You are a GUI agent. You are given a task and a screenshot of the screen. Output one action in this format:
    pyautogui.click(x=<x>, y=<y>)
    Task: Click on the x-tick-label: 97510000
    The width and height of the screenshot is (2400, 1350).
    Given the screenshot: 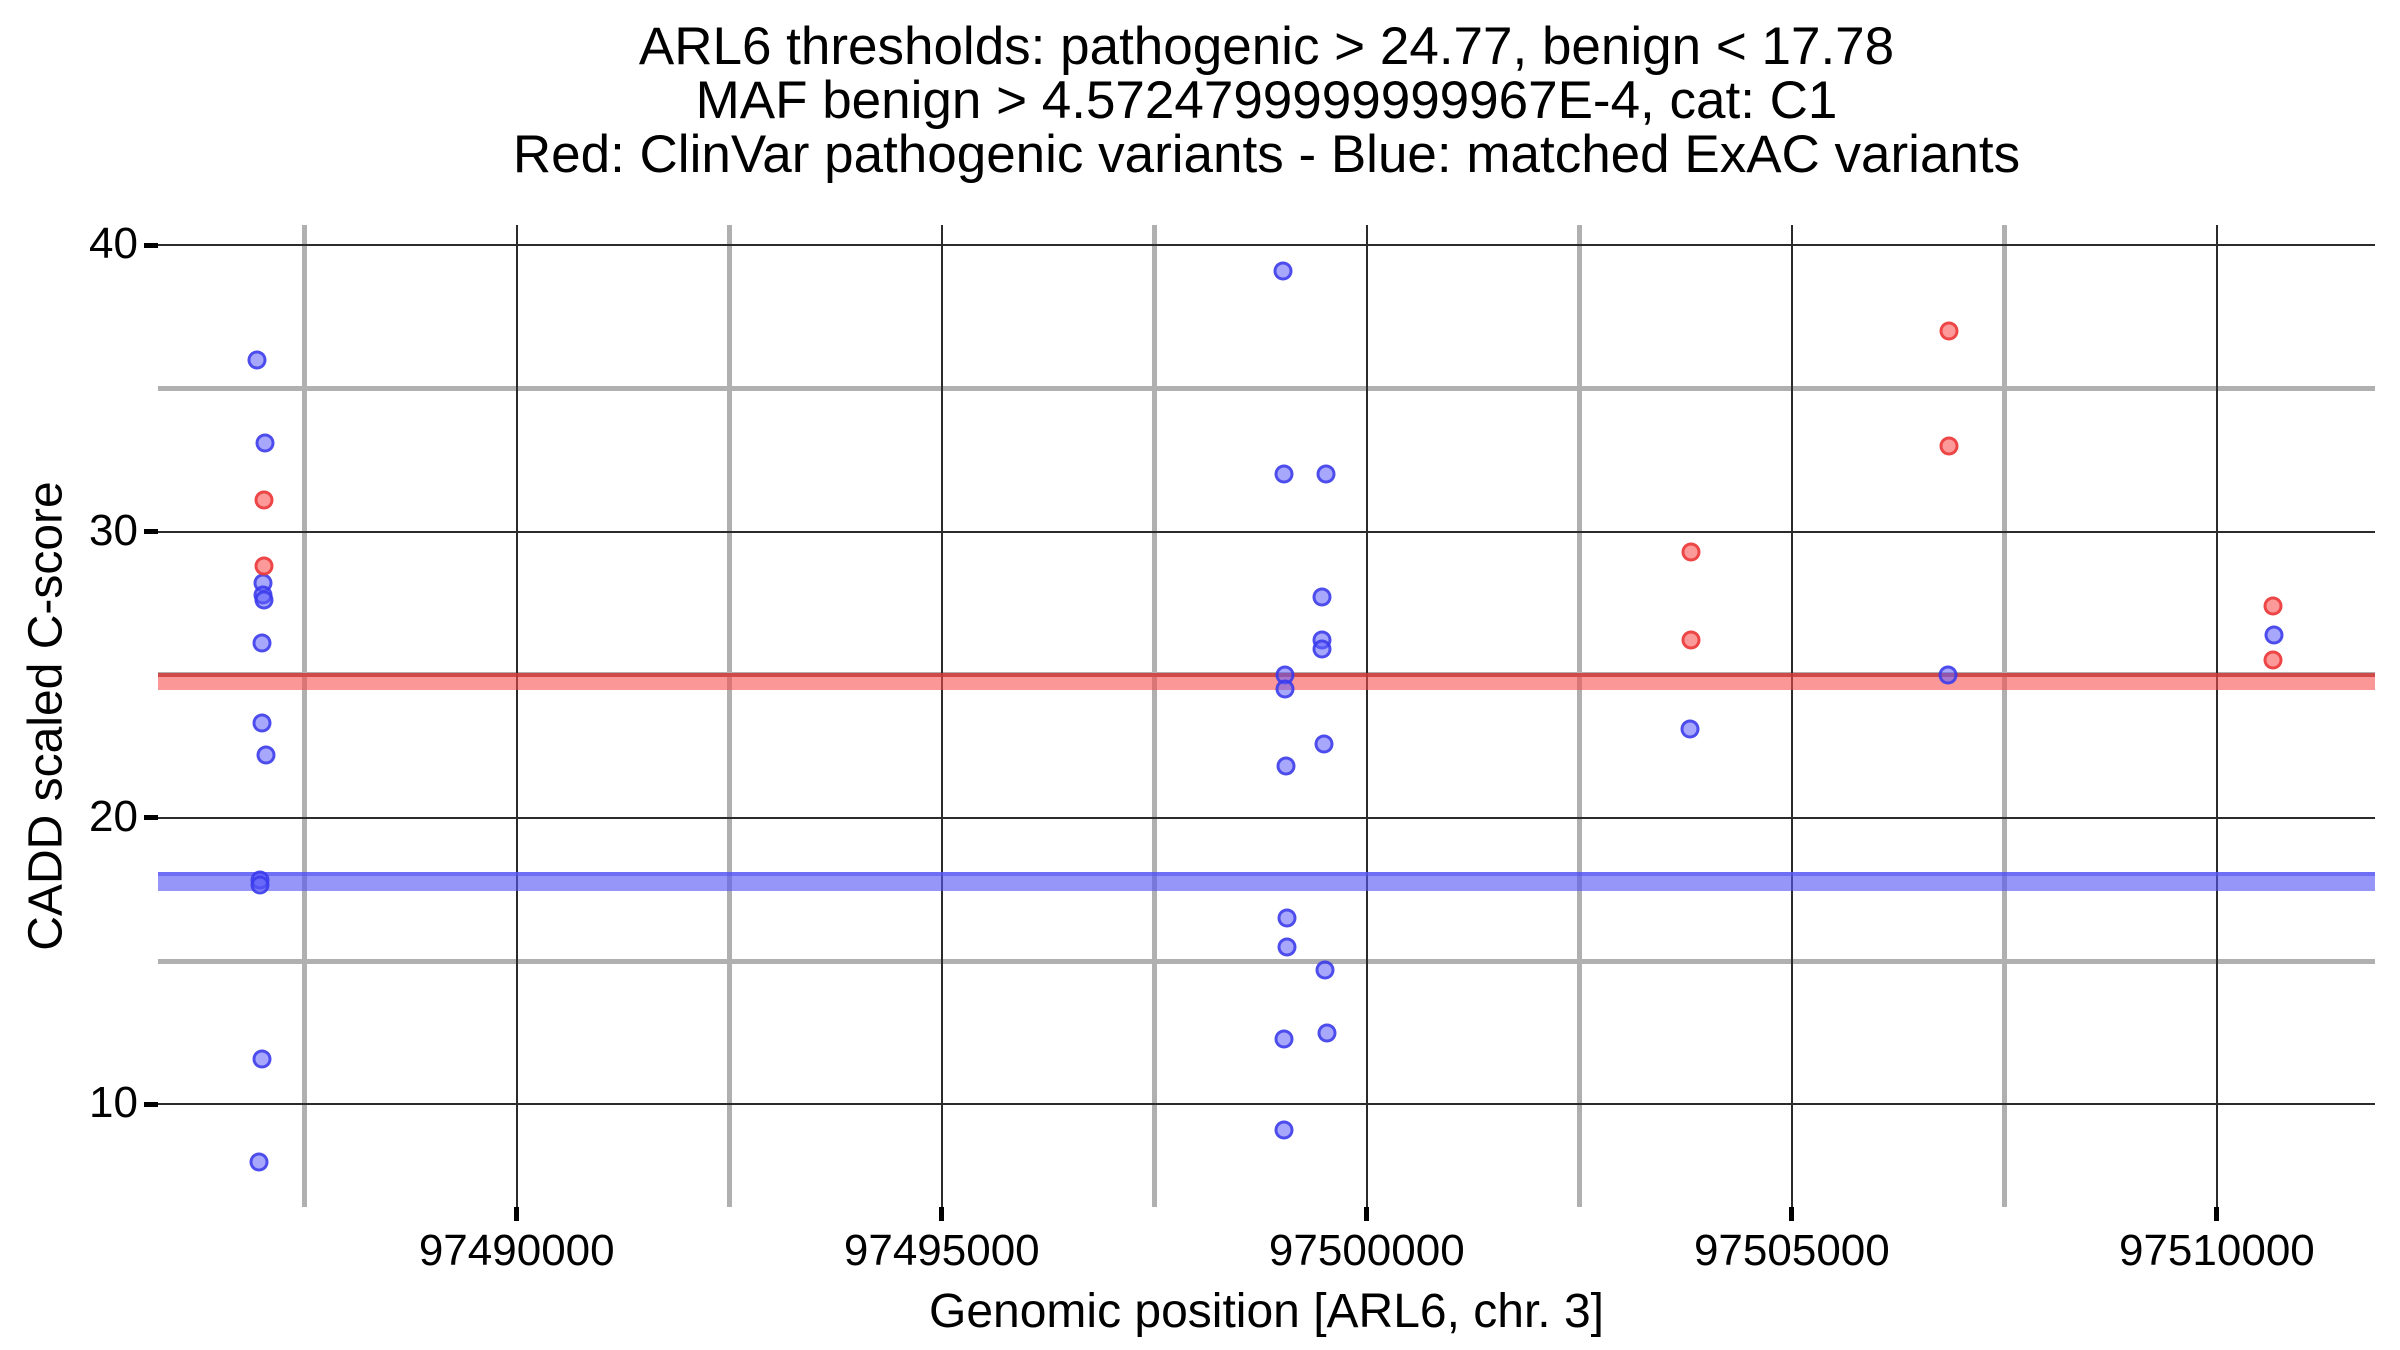 What is the action you would take?
    pyautogui.click(x=2216, y=1250)
    